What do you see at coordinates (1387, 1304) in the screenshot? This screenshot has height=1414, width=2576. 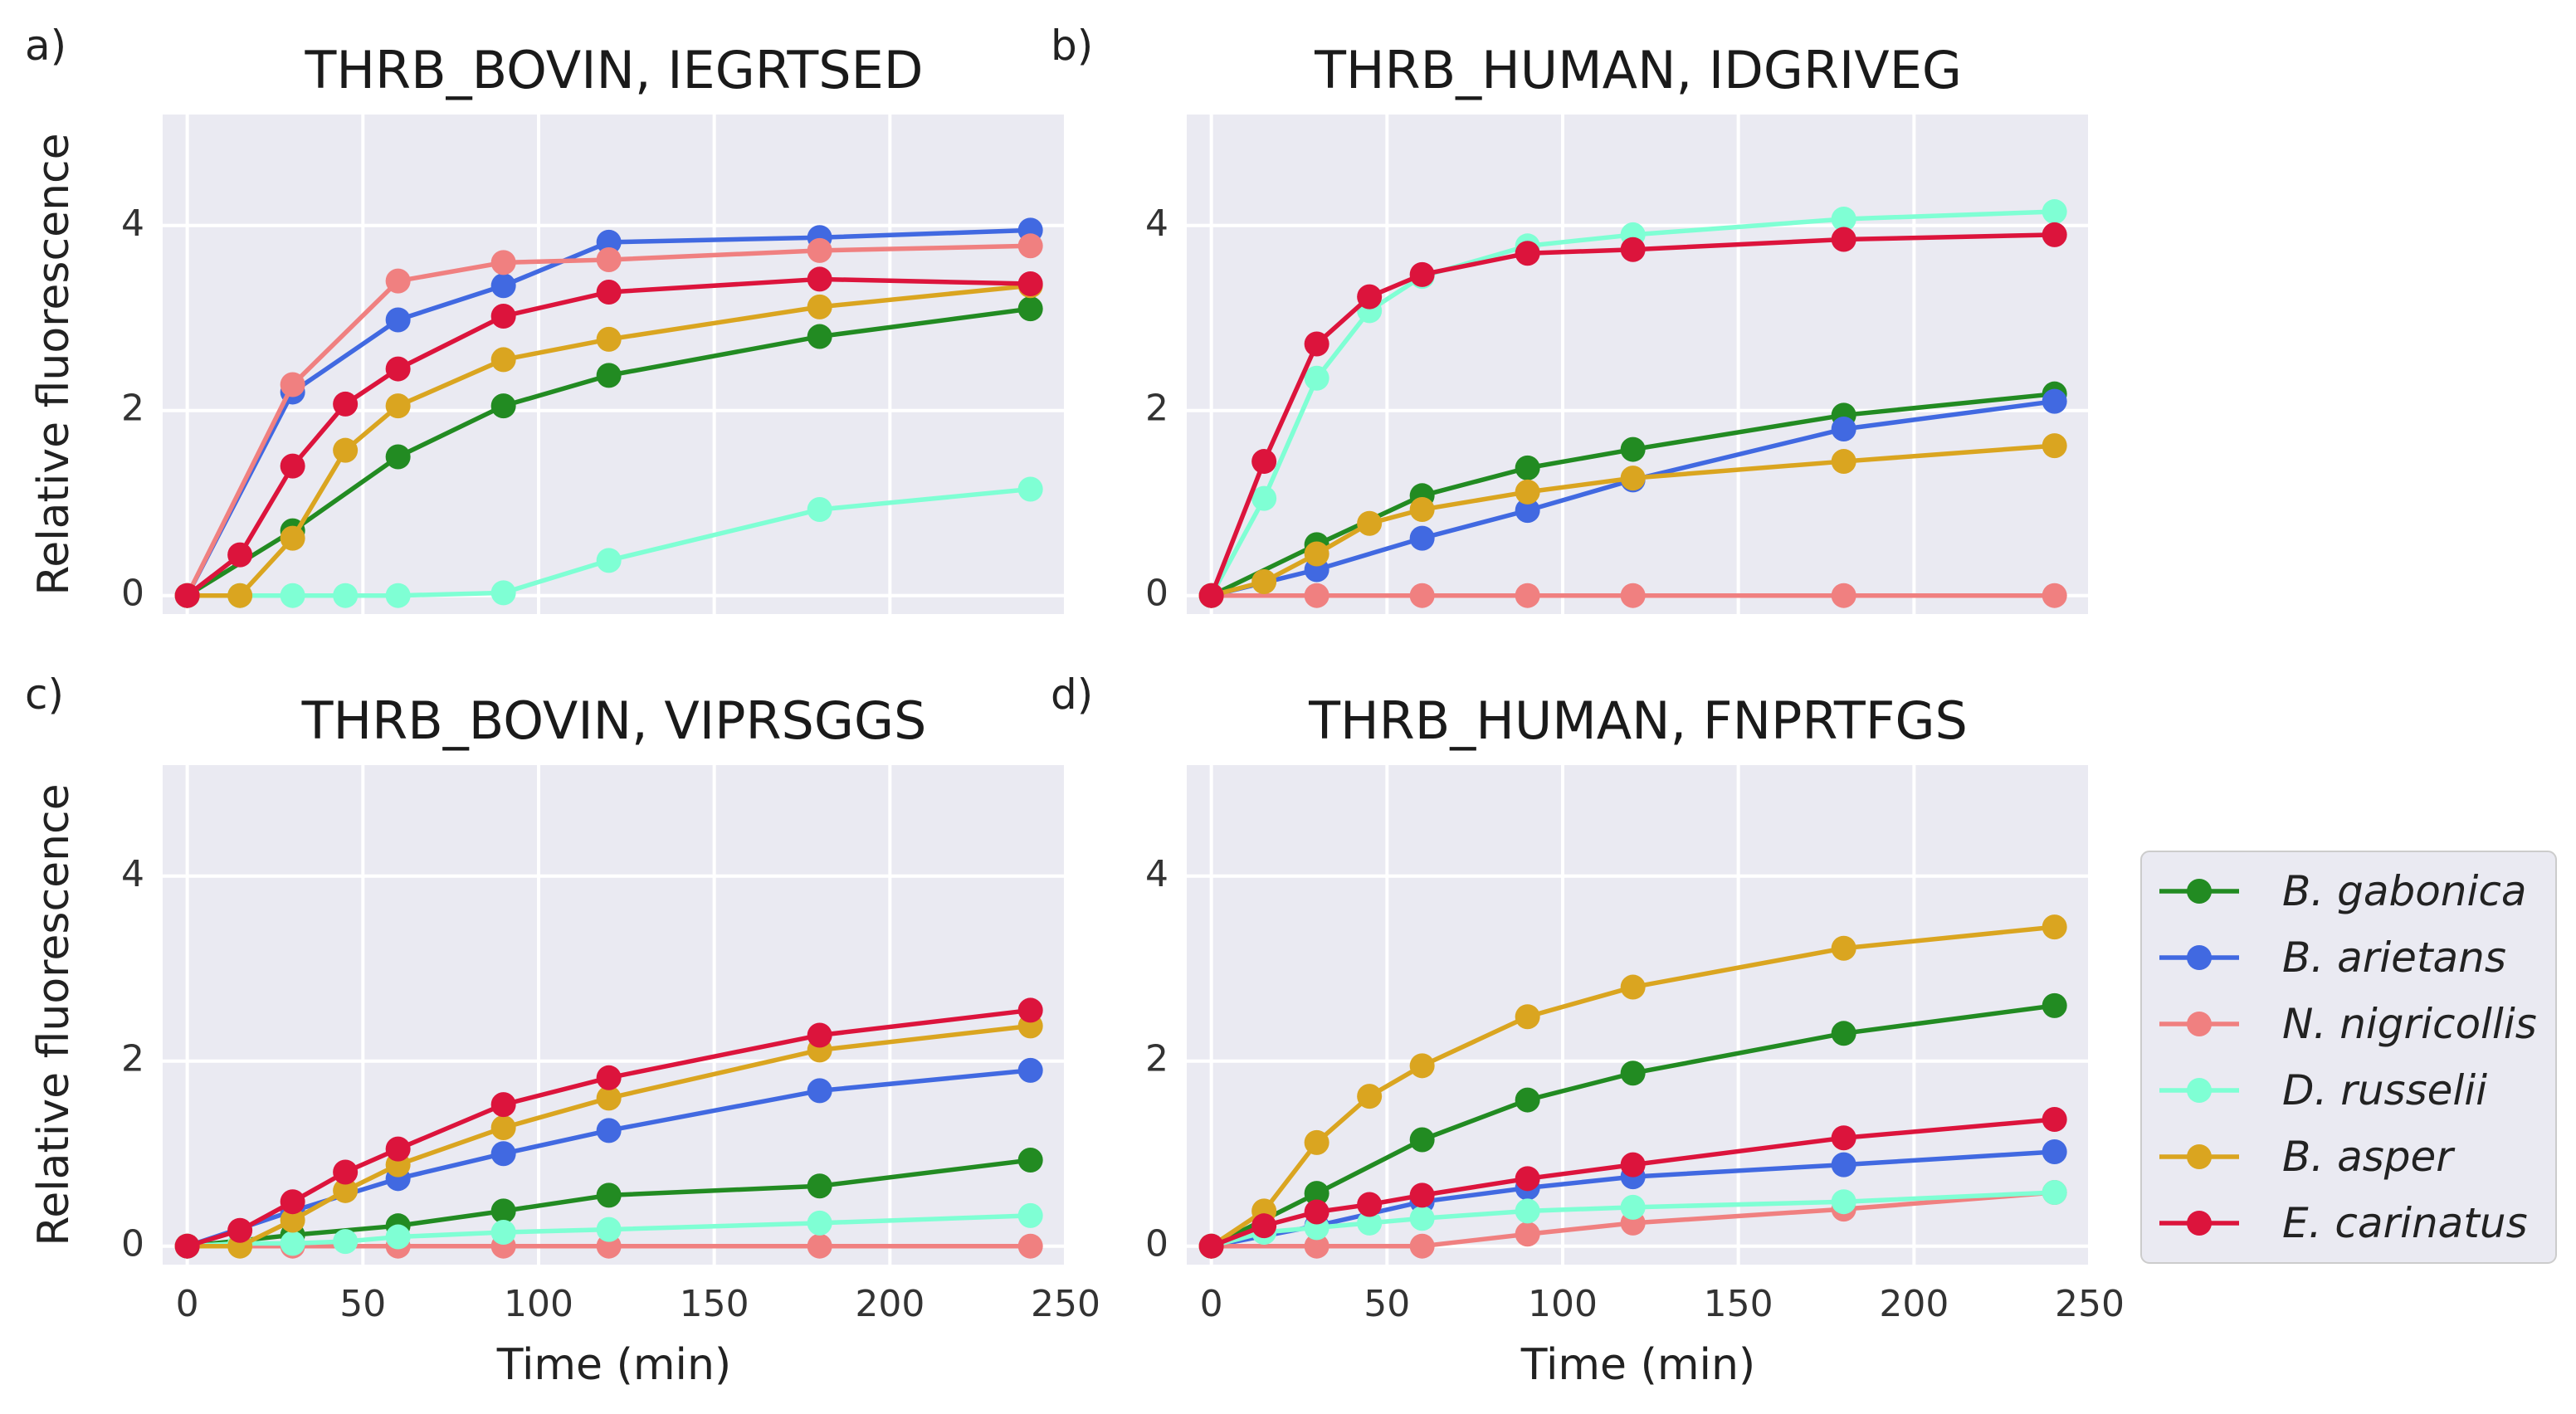 I see `x-tick-label: 50` at bounding box center [1387, 1304].